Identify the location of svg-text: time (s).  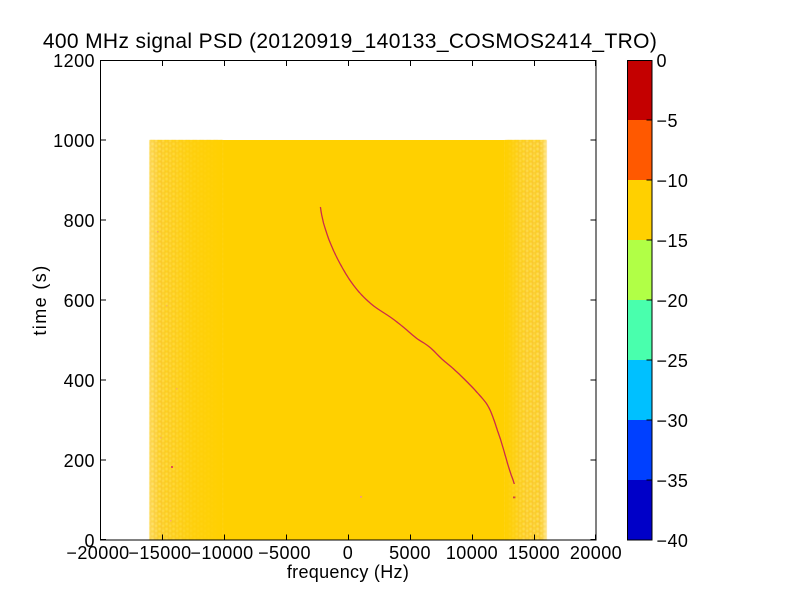
(40, 299).